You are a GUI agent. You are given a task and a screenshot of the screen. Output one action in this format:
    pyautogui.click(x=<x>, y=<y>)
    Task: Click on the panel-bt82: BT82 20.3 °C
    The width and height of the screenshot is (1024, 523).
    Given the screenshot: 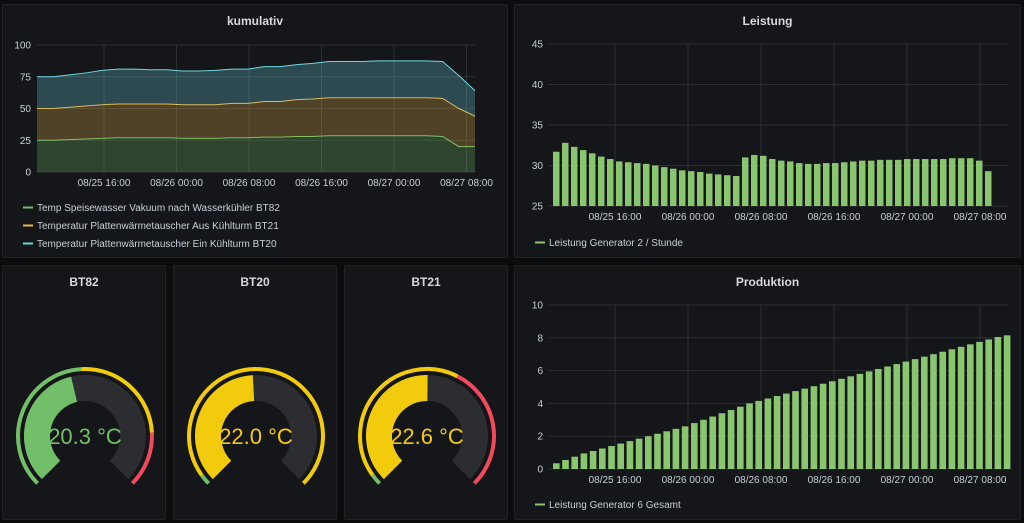 What is the action you would take?
    pyautogui.click(x=84, y=392)
    